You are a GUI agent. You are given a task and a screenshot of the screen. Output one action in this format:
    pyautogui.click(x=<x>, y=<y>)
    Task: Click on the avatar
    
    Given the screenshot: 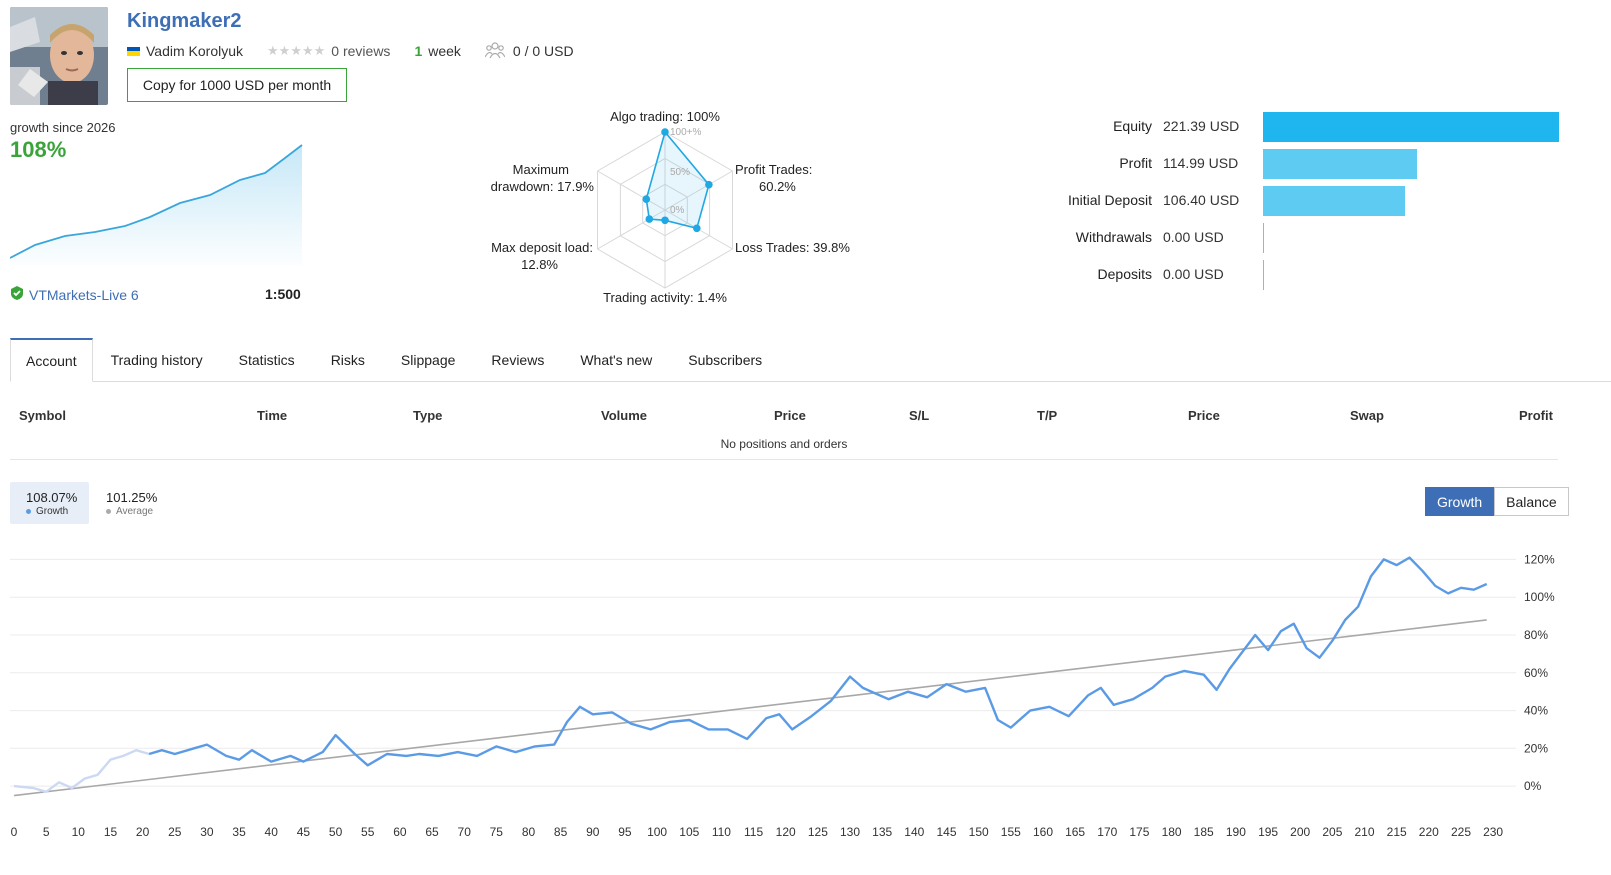 What is the action you would take?
    pyautogui.click(x=59, y=56)
    